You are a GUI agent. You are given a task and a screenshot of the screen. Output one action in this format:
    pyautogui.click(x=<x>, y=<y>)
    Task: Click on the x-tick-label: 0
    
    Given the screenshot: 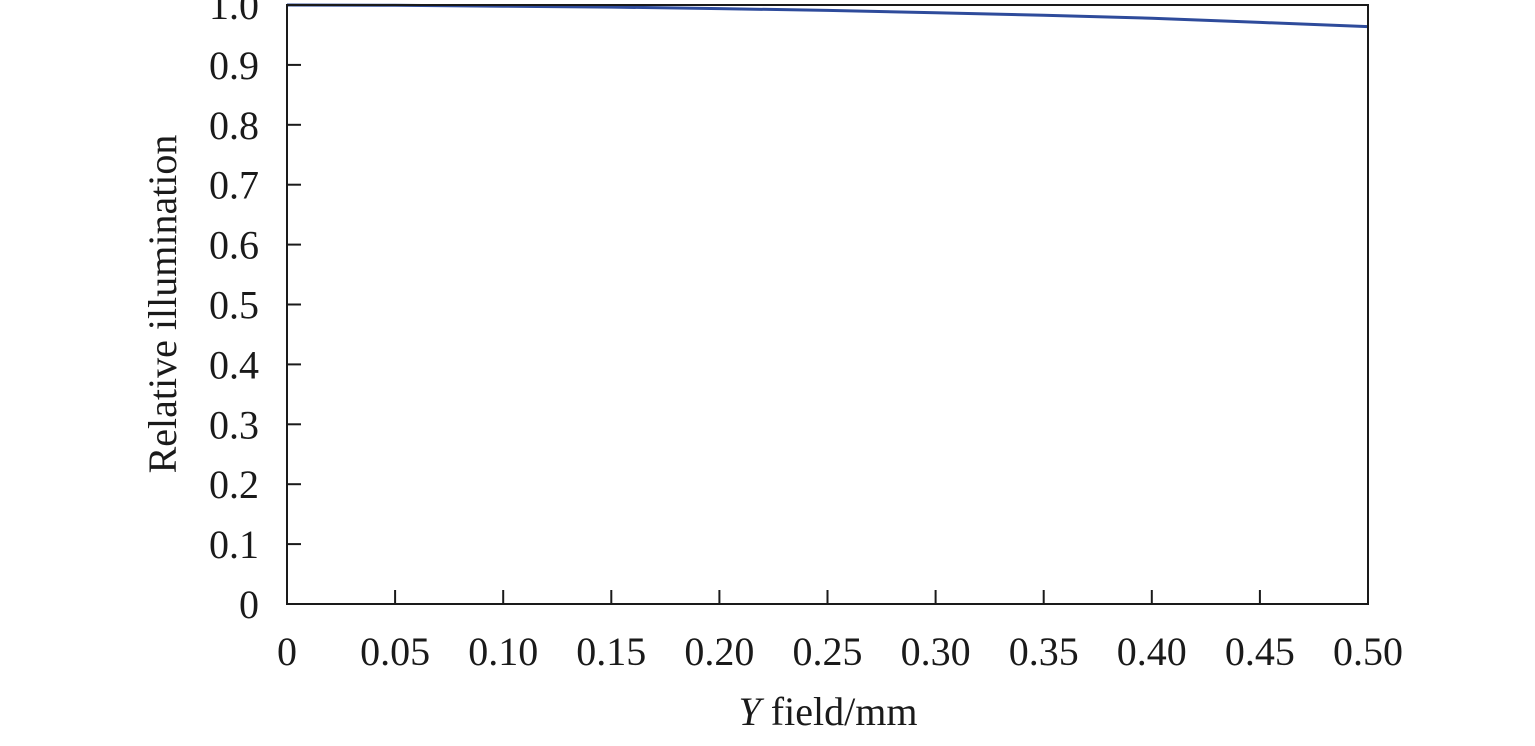 What is the action you would take?
    pyautogui.click(x=287, y=651)
    